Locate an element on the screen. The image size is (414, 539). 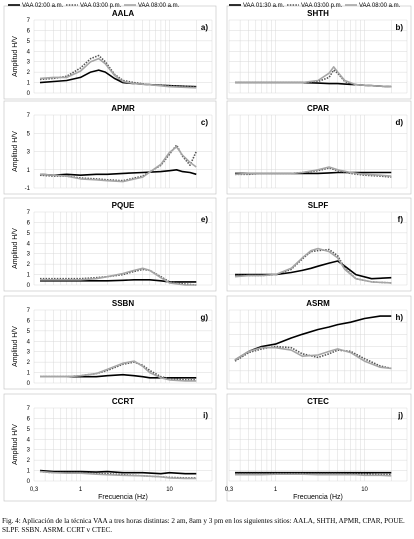
panel-ssbn is located at coordinates (110, 342).